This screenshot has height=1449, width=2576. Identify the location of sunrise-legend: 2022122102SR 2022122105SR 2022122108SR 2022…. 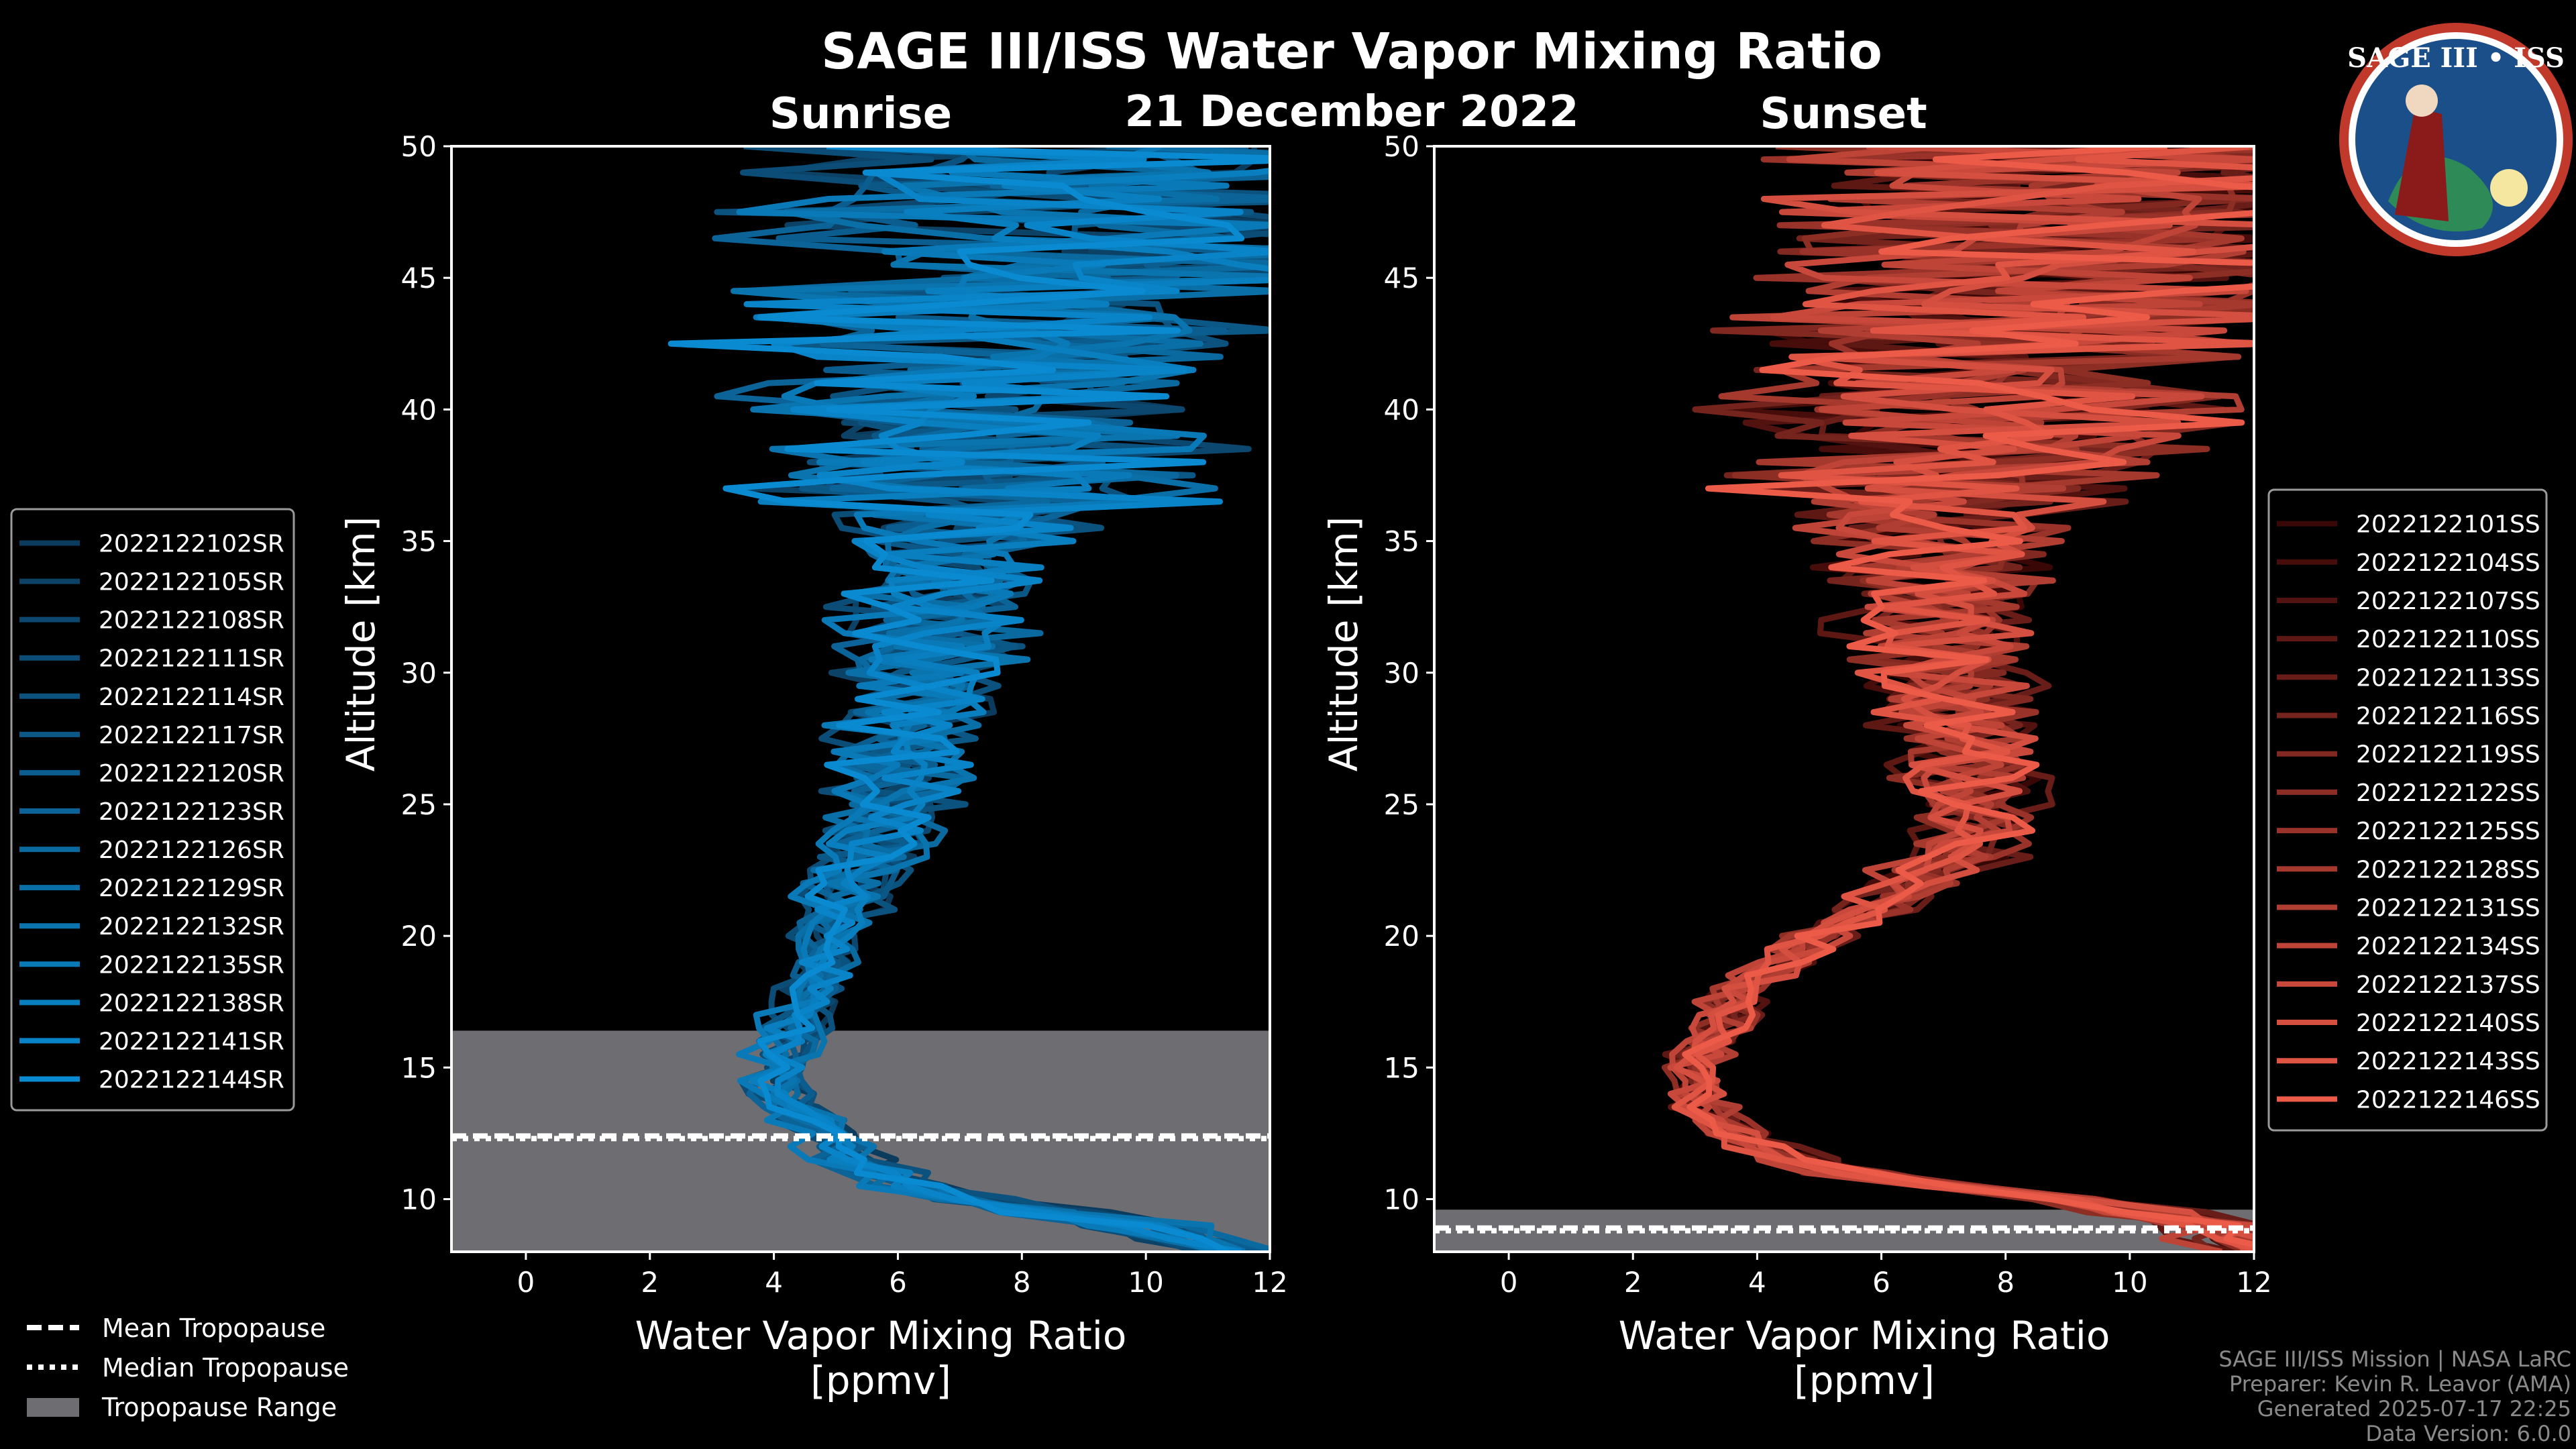
(152, 810).